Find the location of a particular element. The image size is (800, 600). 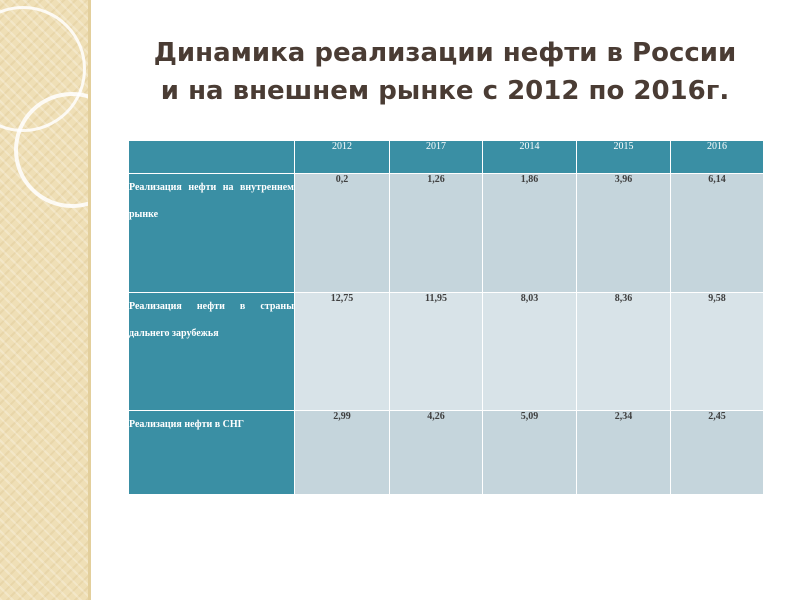

table-cell: 11,95 is located at coordinates (436, 351).